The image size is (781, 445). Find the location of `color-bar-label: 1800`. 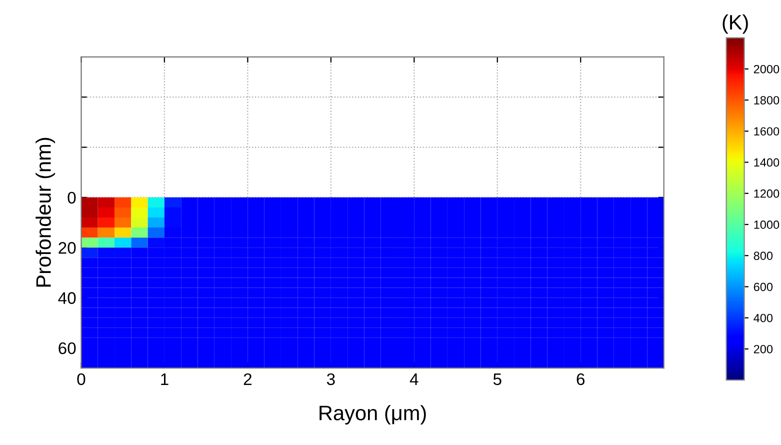

color-bar-label: 1800 is located at coordinates (767, 100).